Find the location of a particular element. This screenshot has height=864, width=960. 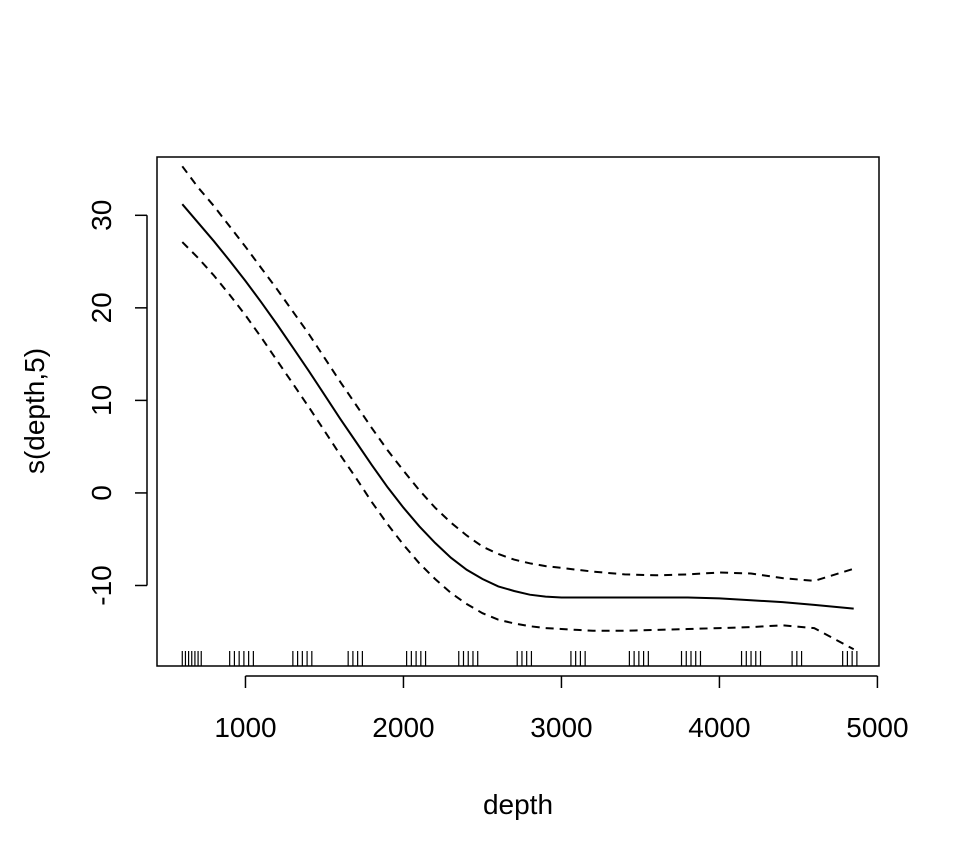

x-axis: 1000 2000 3000 4000 5000 is located at coordinates (561, 709).